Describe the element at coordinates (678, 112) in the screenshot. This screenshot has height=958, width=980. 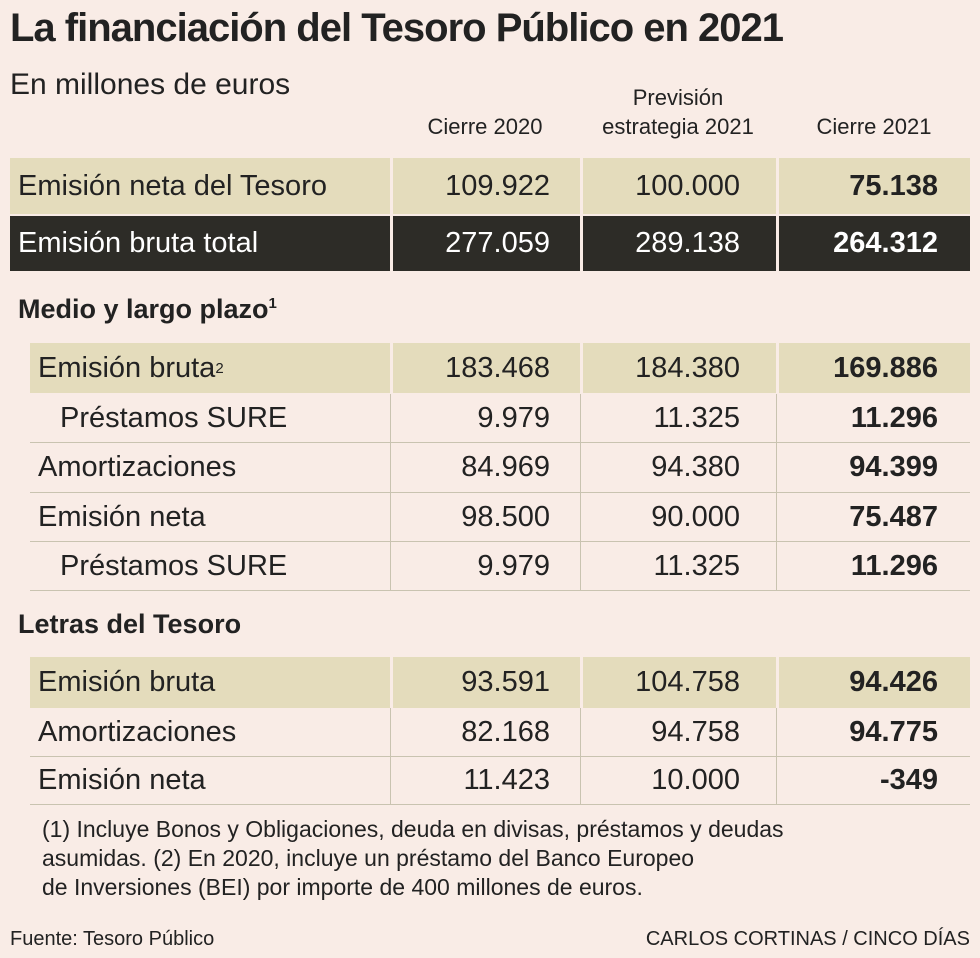
I see `column-header-prevision: Previsión estrategia 2021` at that location.